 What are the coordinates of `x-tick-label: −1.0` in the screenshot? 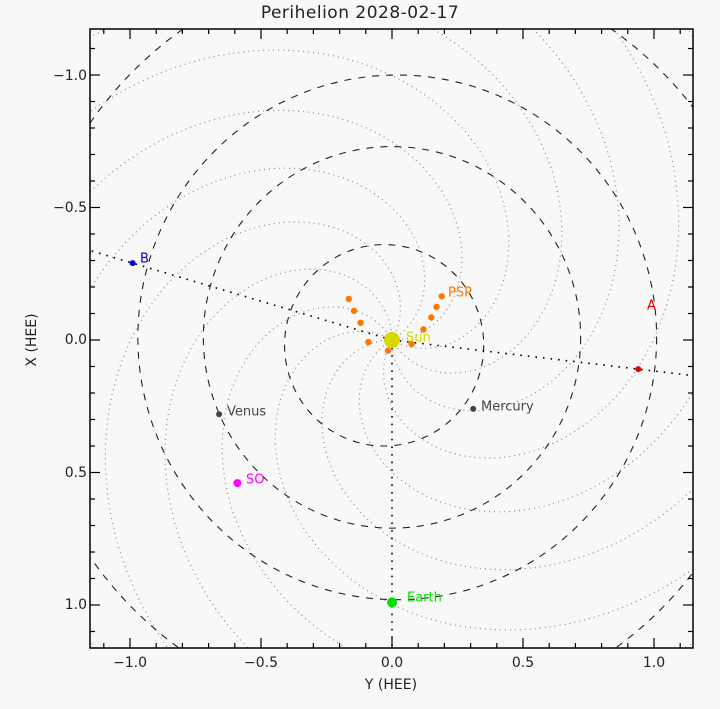 It's located at (130, 663).